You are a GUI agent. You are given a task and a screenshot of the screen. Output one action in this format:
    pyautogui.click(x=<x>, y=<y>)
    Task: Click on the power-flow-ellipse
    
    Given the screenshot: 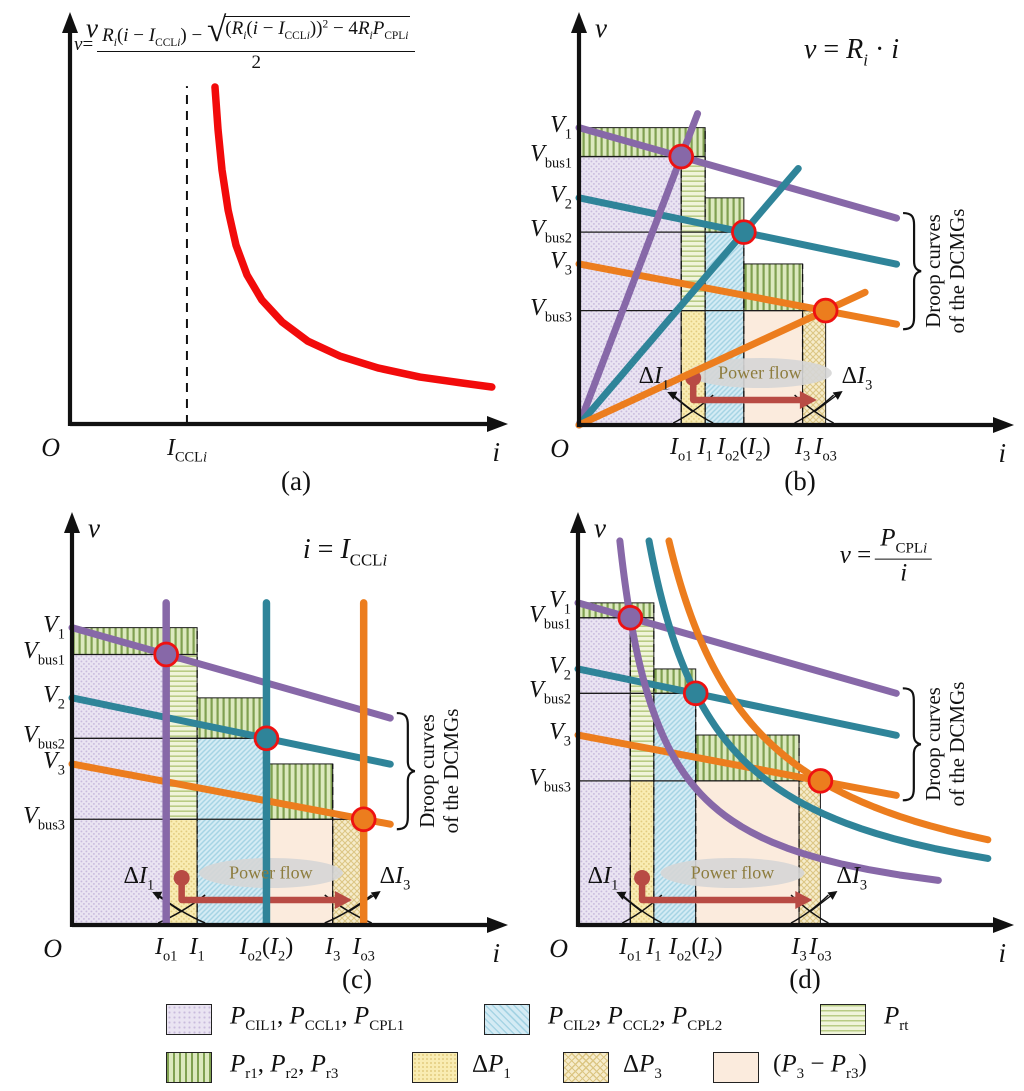 What is the action you would take?
    pyautogui.click(x=732, y=873)
    